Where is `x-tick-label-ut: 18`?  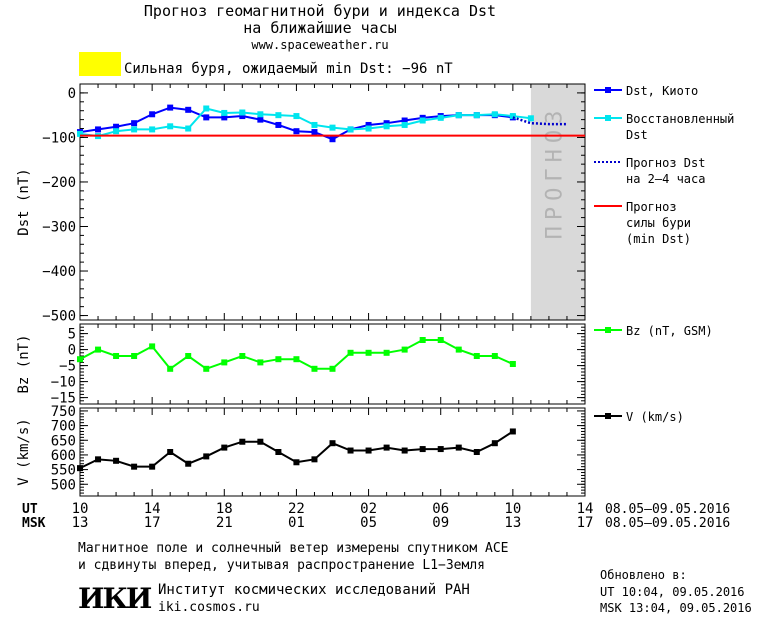 x-tick-label-ut: 18 is located at coordinates (224, 509).